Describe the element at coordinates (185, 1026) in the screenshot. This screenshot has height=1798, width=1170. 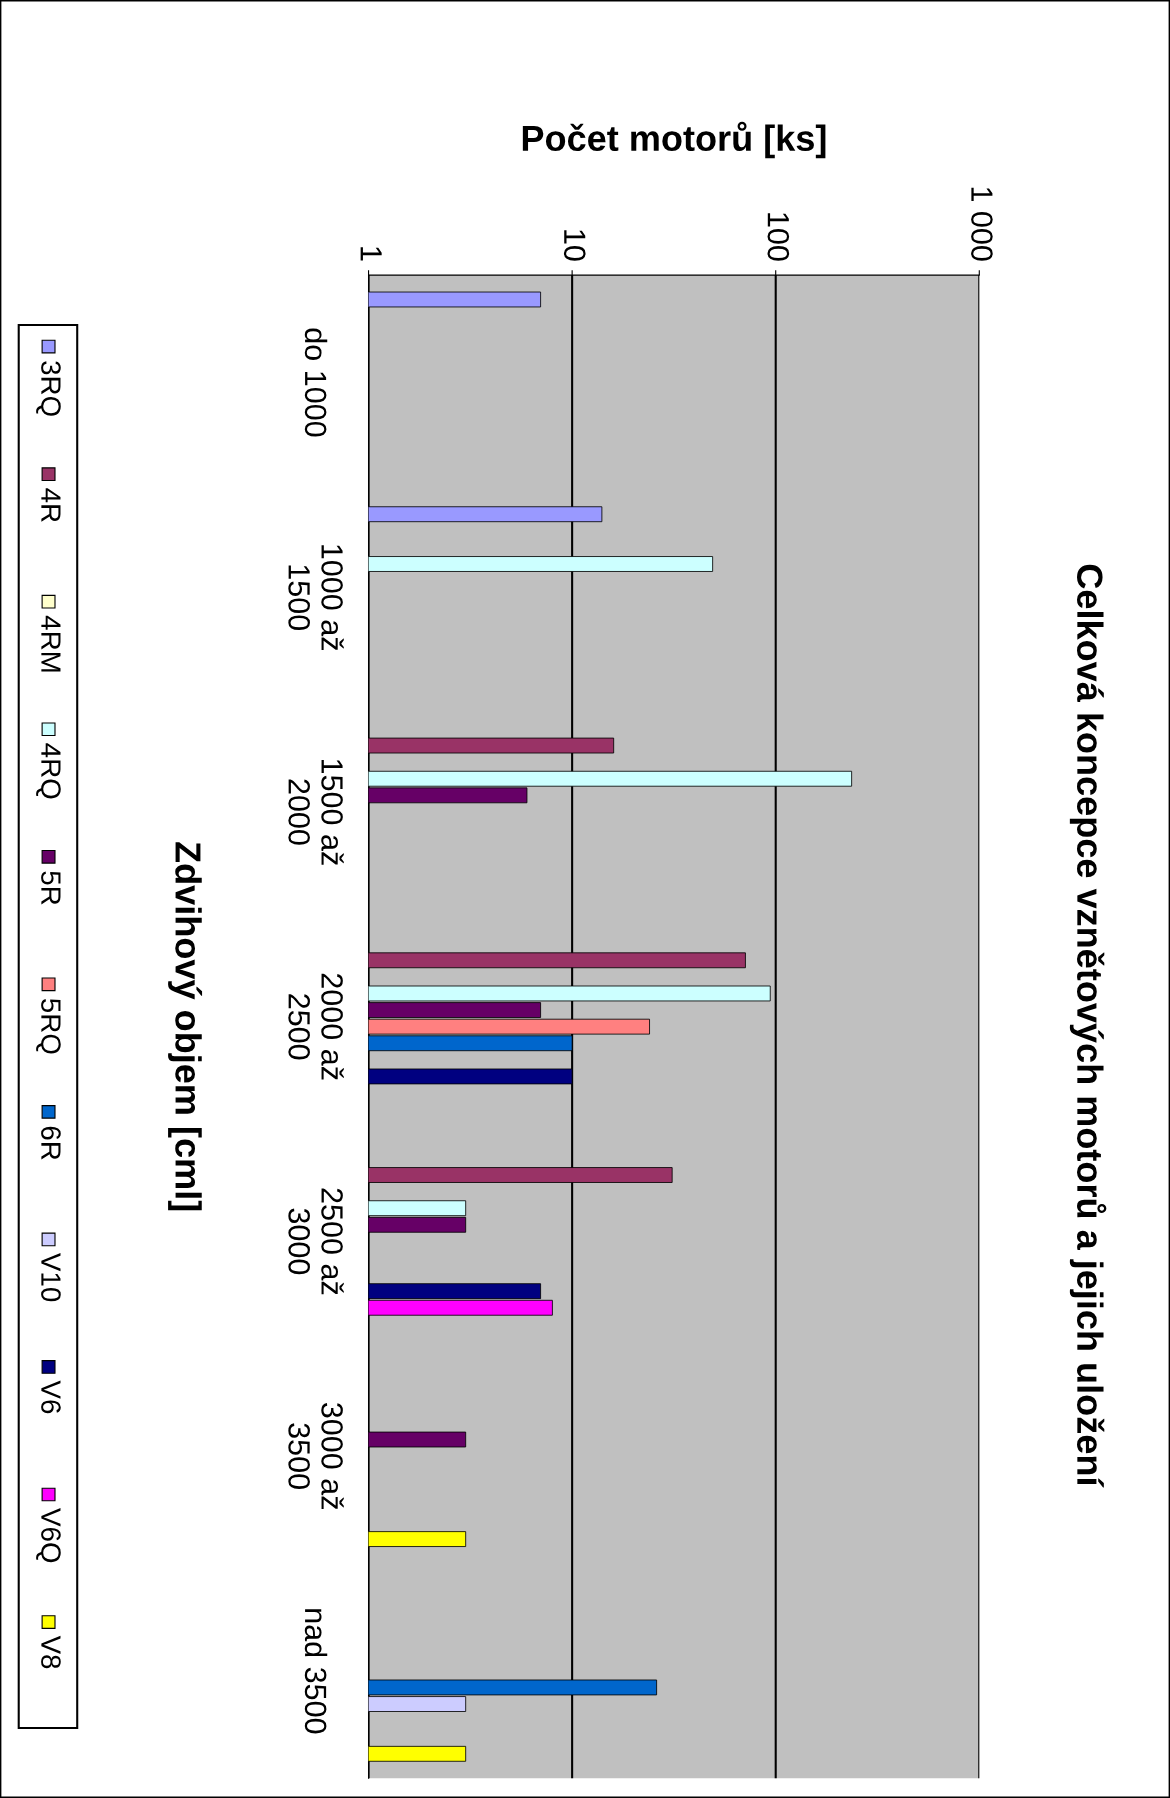
I see `y-axis-title: Zdvihový objem [cml]` at that location.